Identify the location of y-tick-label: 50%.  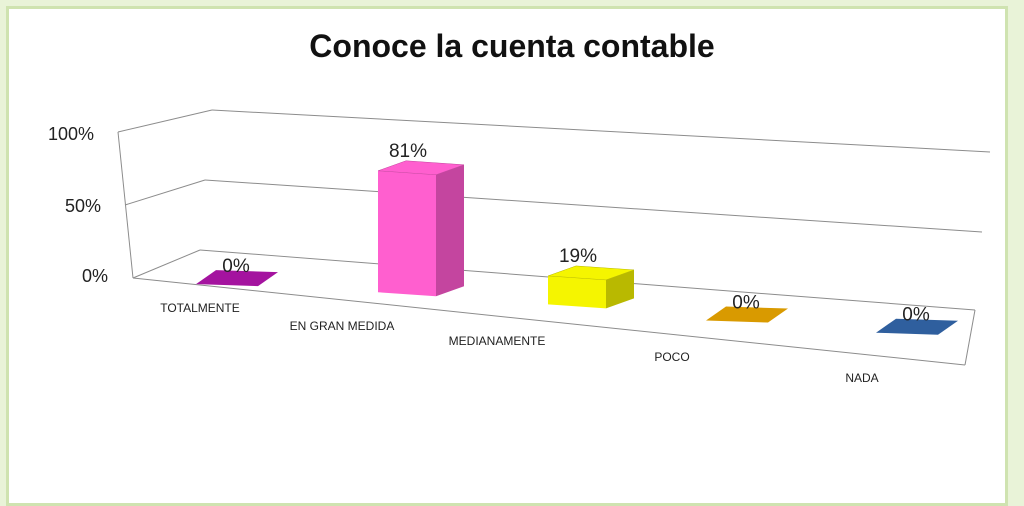
(83, 206).